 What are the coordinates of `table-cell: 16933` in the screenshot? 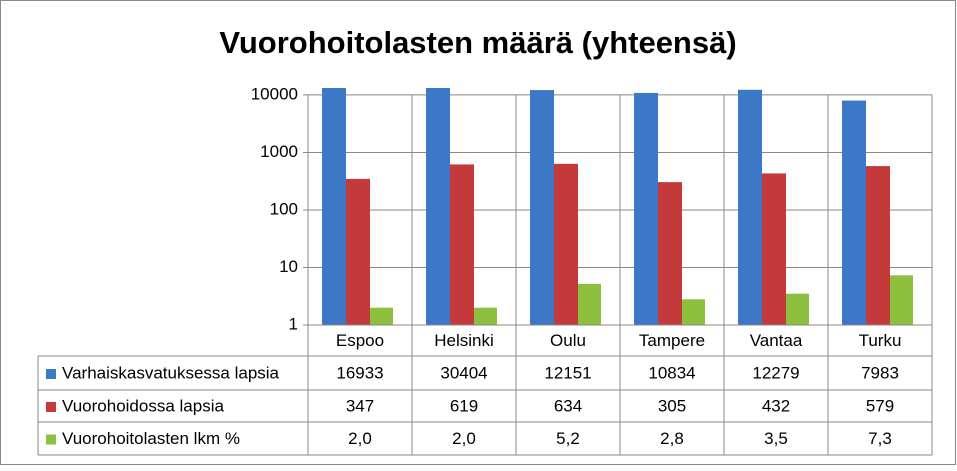 It's located at (359, 372).